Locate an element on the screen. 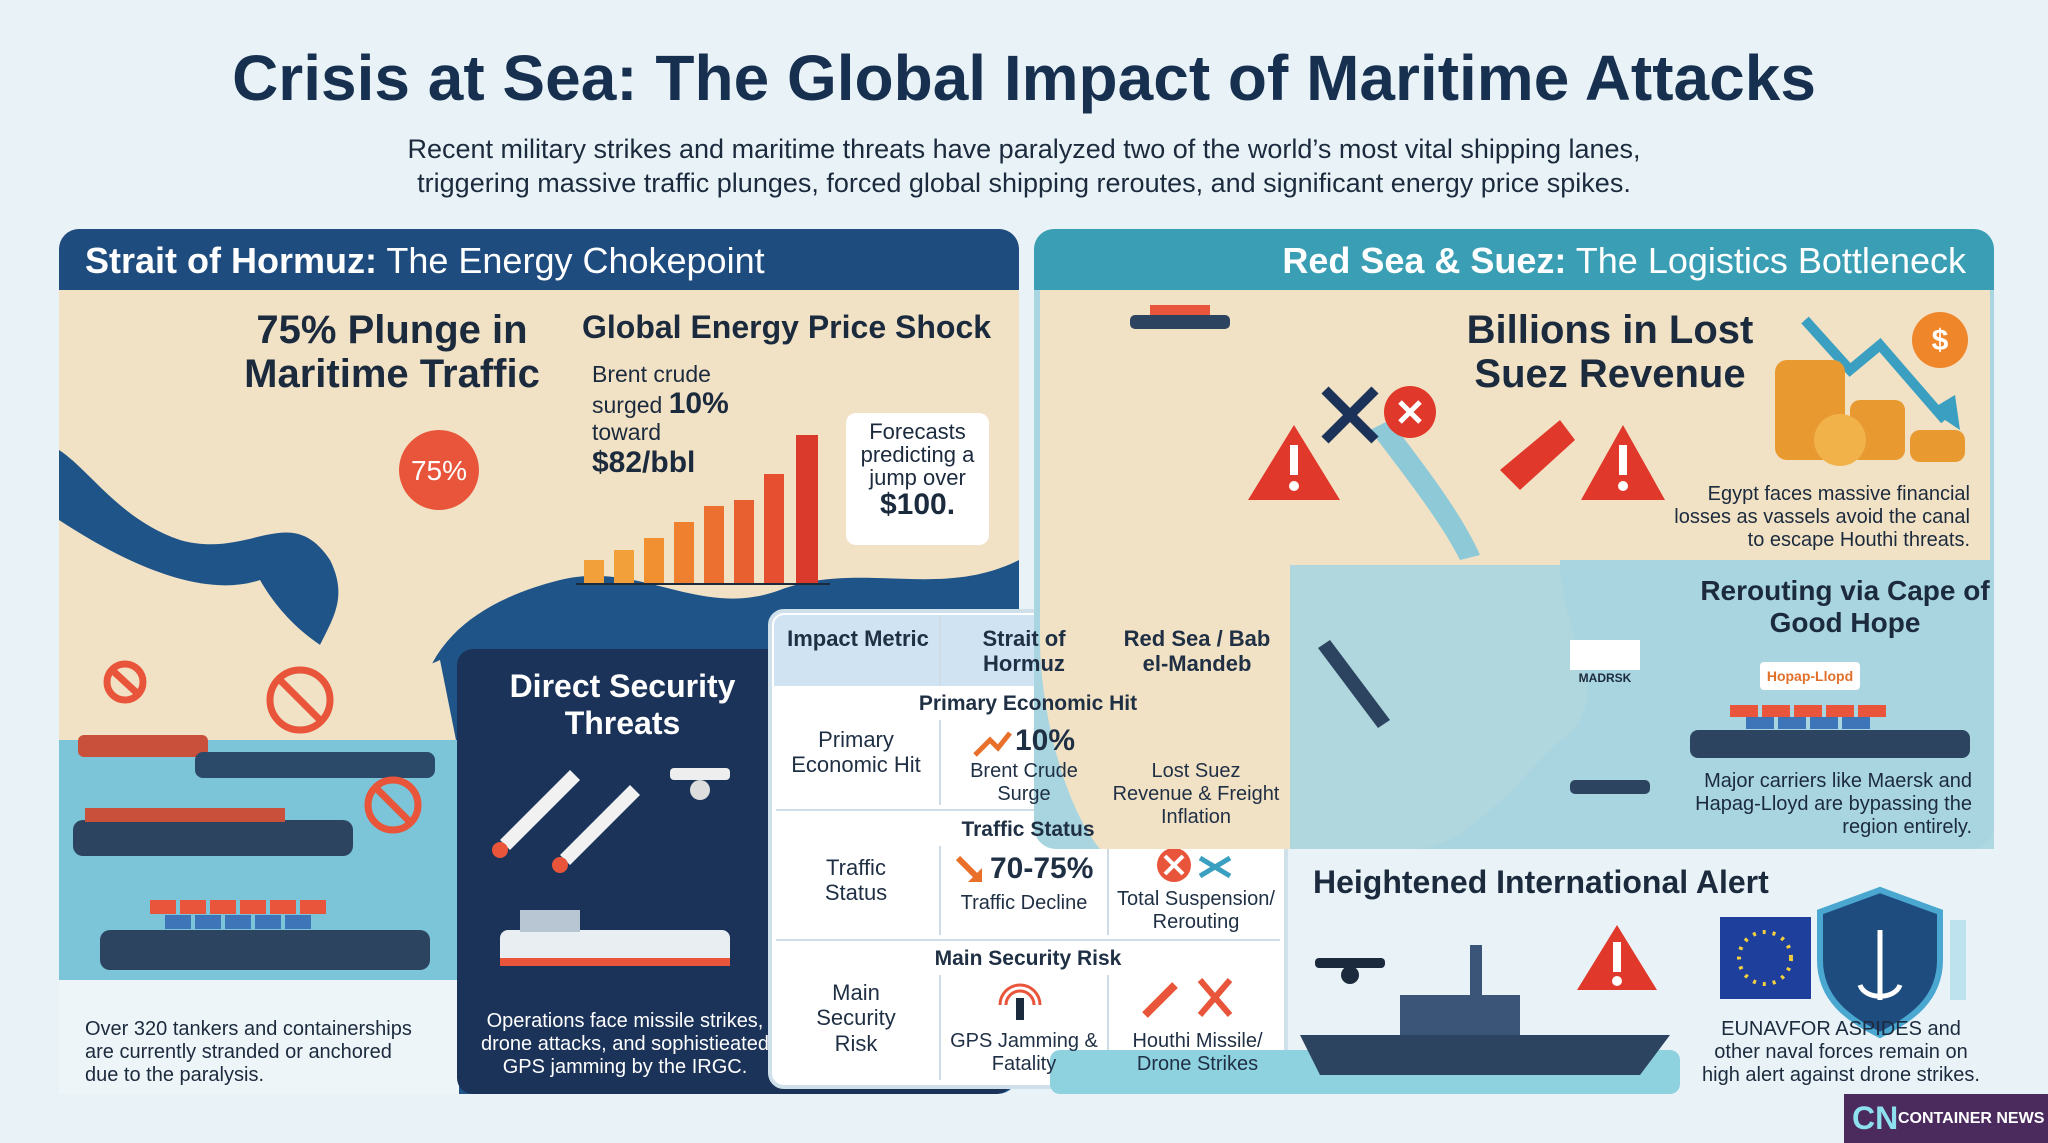  heading-bold: Red Sea & Suez: is located at coordinates (1424, 260).